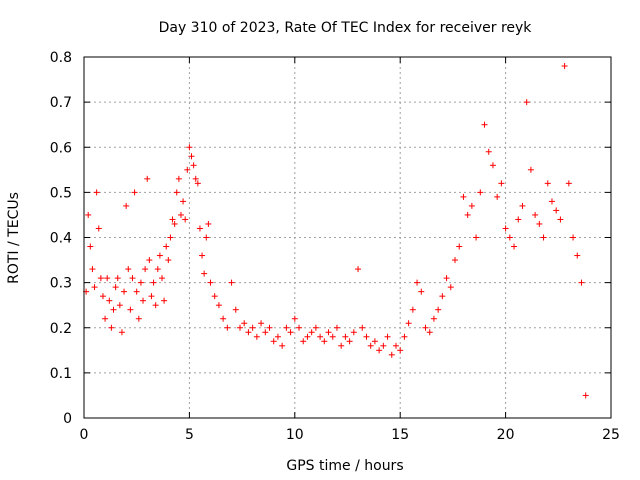 The height and width of the screenshot is (480, 640). Describe the element at coordinates (506, 435) in the screenshot. I see `x-tick-label: 20` at that location.